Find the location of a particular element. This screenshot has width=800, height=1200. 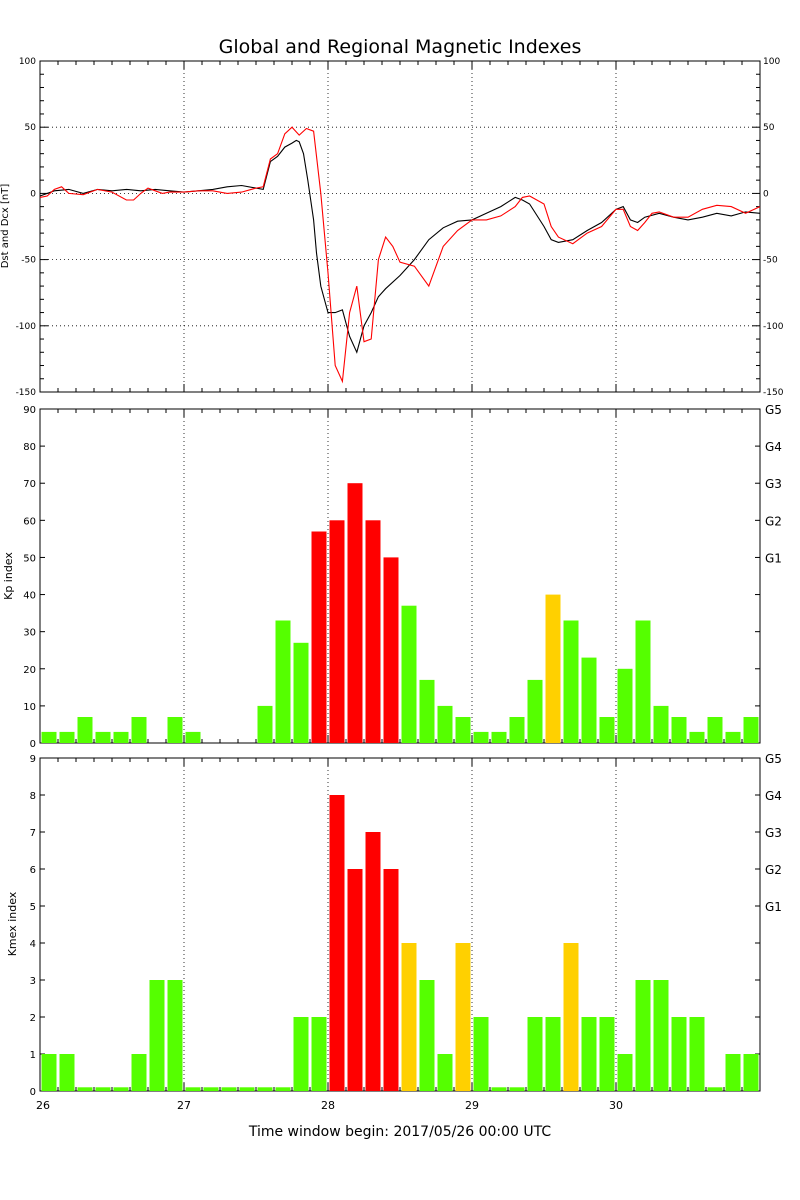

kp-y-axis-label: Kp index is located at coordinates (8, 576).